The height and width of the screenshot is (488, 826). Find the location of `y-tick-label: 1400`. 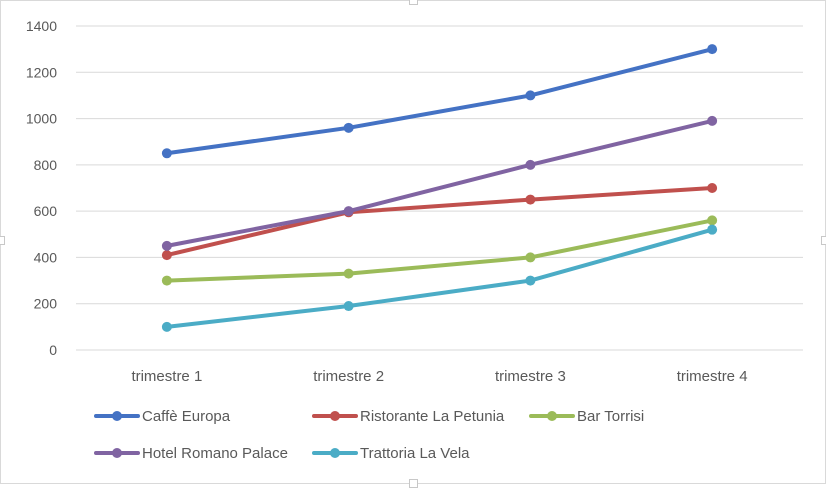

y-tick-label: 1400 is located at coordinates (41, 26).